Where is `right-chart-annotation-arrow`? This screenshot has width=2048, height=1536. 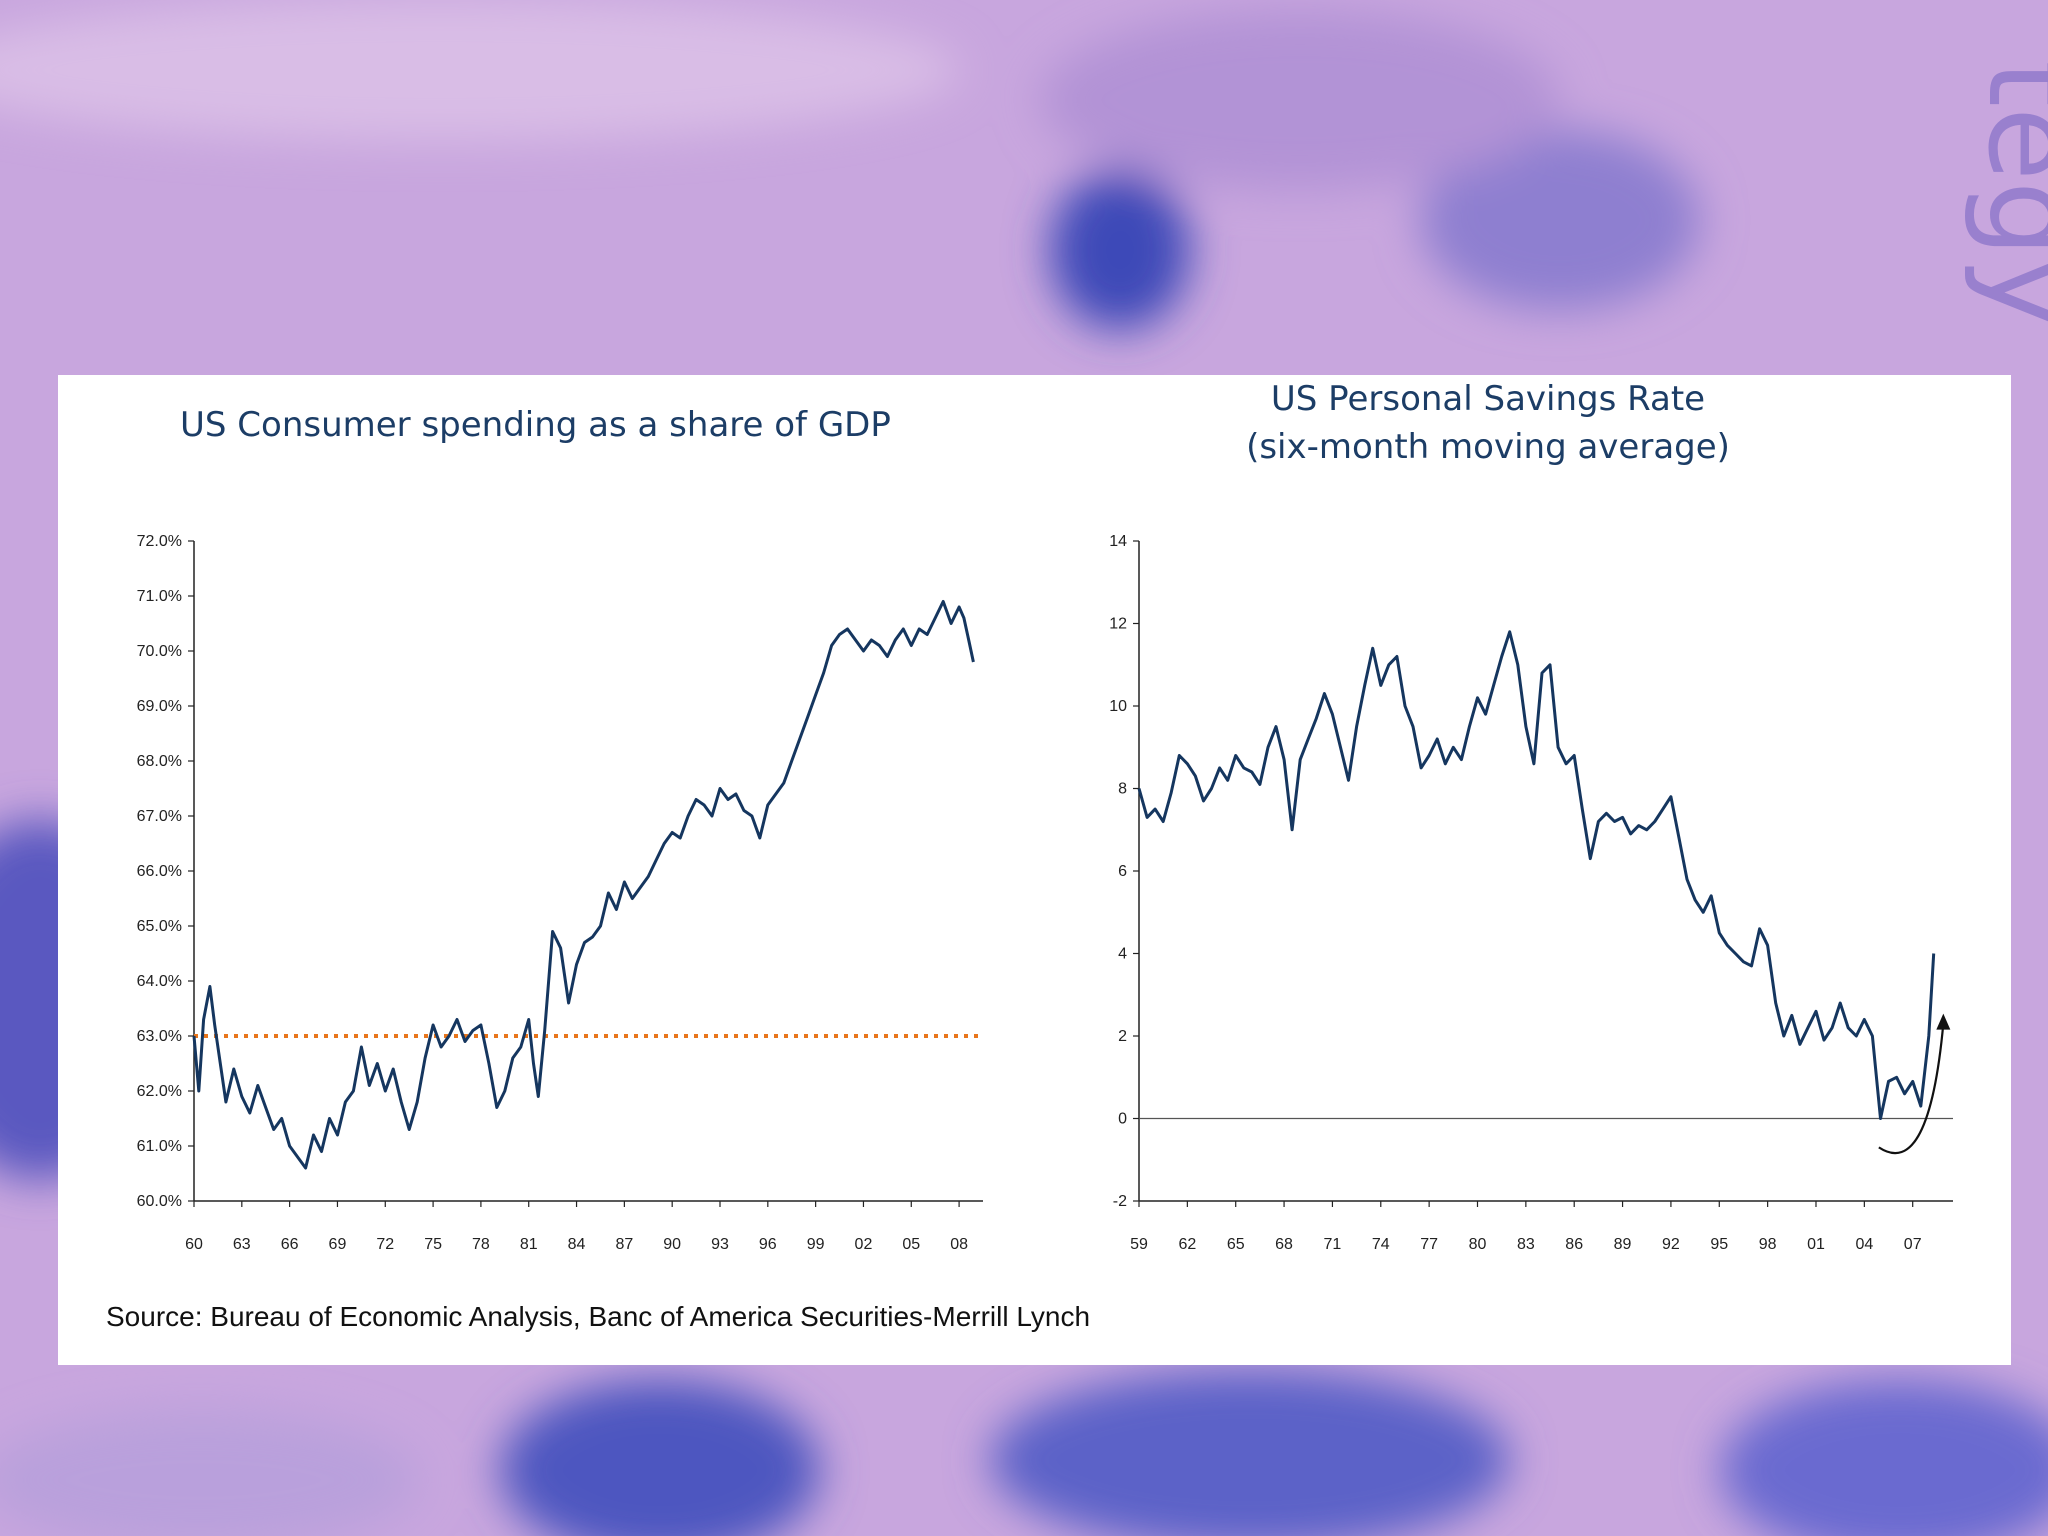 right-chart-annotation-arrow is located at coordinates (1911, 1089).